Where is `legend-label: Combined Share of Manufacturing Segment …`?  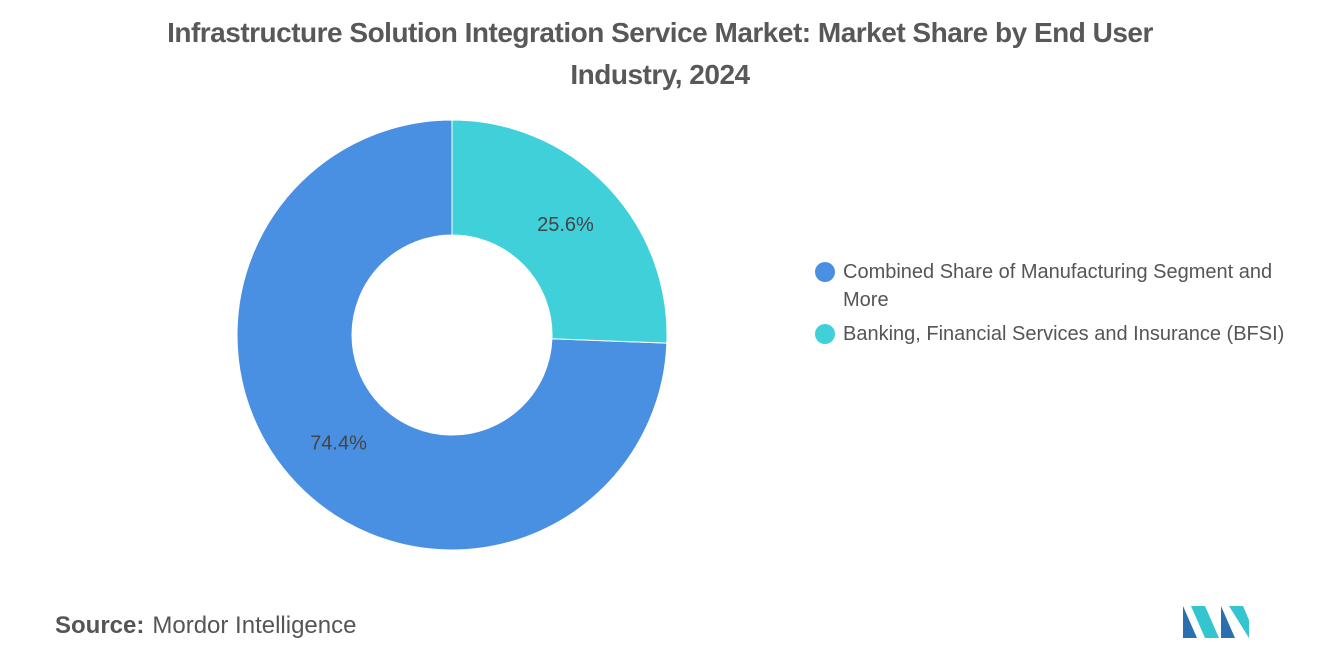
legend-label: Combined Share of Manufacturing Segment … is located at coordinates (1058, 286).